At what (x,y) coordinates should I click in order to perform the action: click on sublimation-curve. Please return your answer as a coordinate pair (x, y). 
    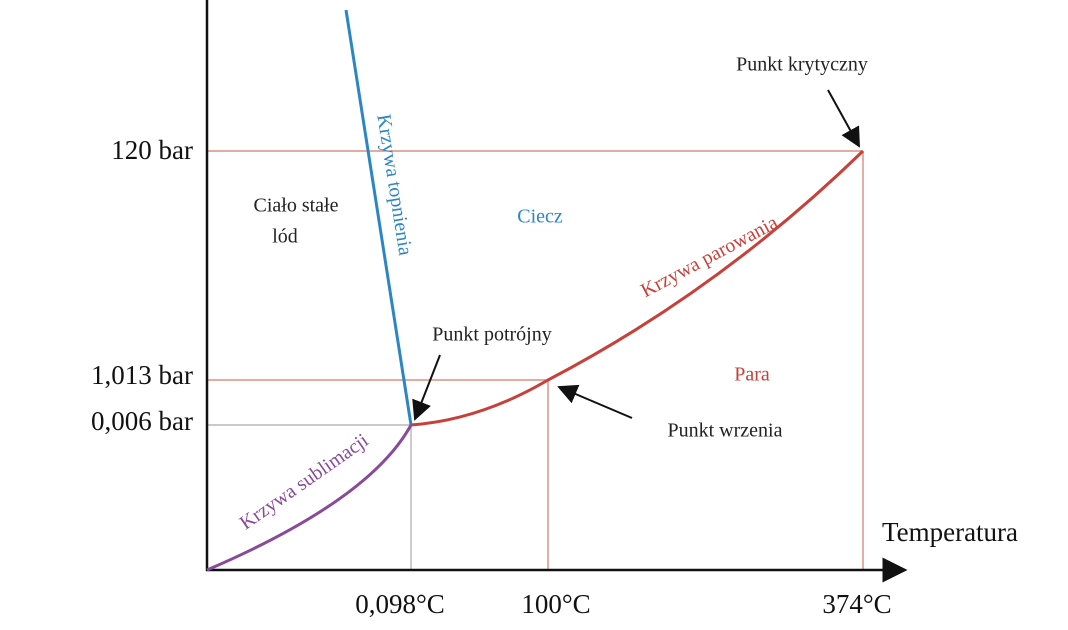
    Looking at the image, I should click on (309, 498).